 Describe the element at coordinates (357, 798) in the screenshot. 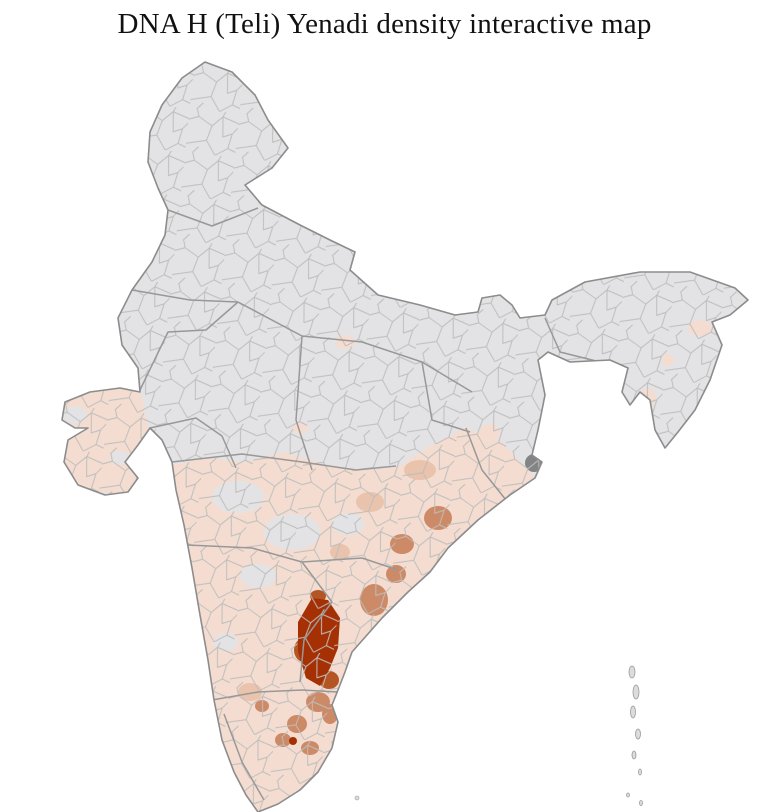

I see `small-island-dot` at that location.